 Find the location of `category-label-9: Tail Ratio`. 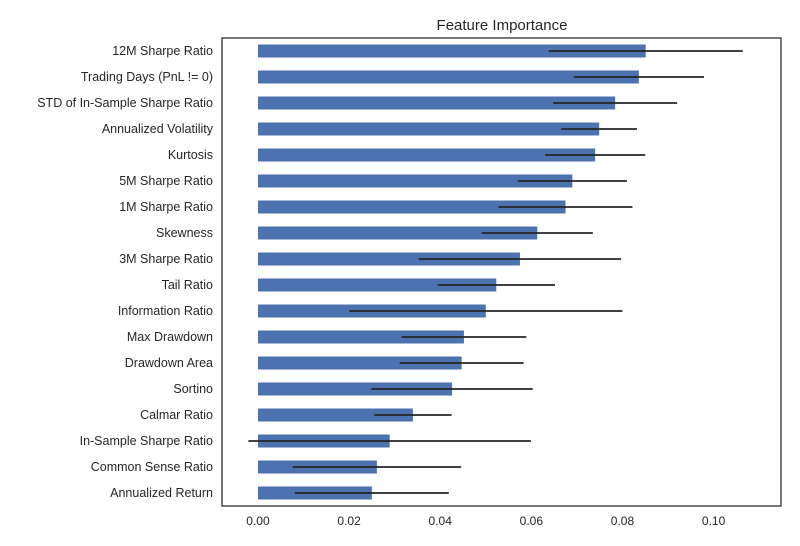

category-label-9: Tail Ratio is located at coordinates (187, 285).